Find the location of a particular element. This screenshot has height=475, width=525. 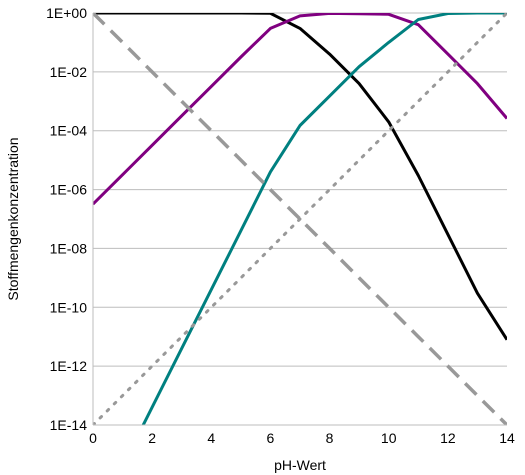

y-tick-label: 1E-02 is located at coordinates (69, 72).